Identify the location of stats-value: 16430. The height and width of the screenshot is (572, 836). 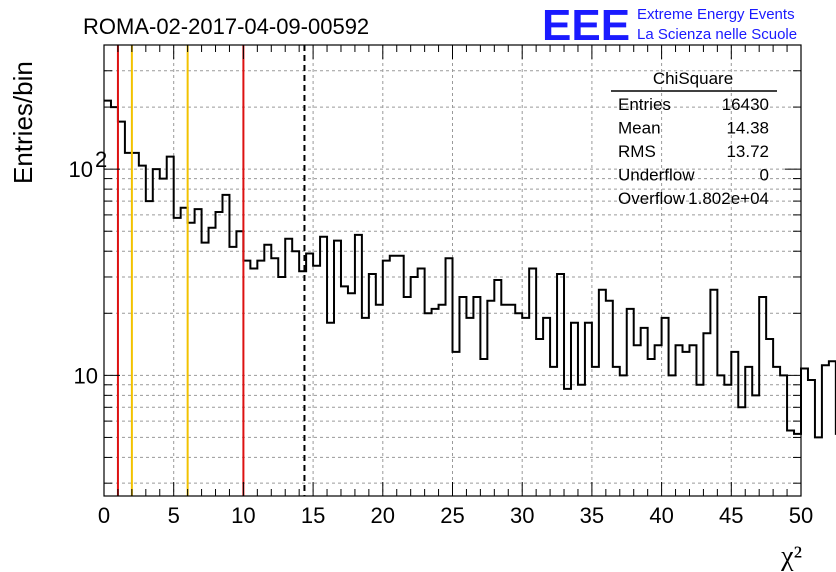
(745, 104).